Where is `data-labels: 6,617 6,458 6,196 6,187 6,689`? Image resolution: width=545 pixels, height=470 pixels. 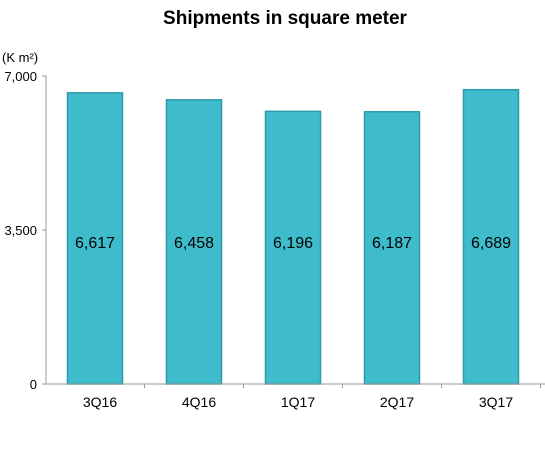
data-labels: 6,617 6,458 6,196 6,187 6,689 is located at coordinates (293, 243).